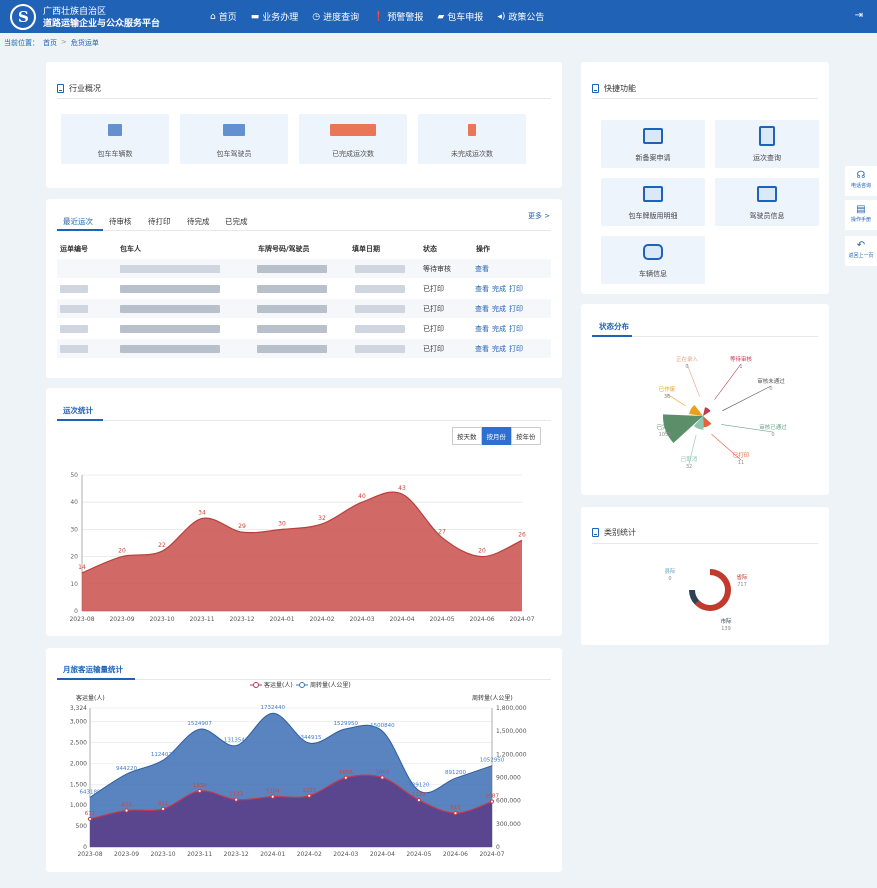 Image resolution: width=877 pixels, height=888 pixels. What do you see at coordinates (82, 826) in the screenshot?
I see `left-tick-label: 500` at bounding box center [82, 826].